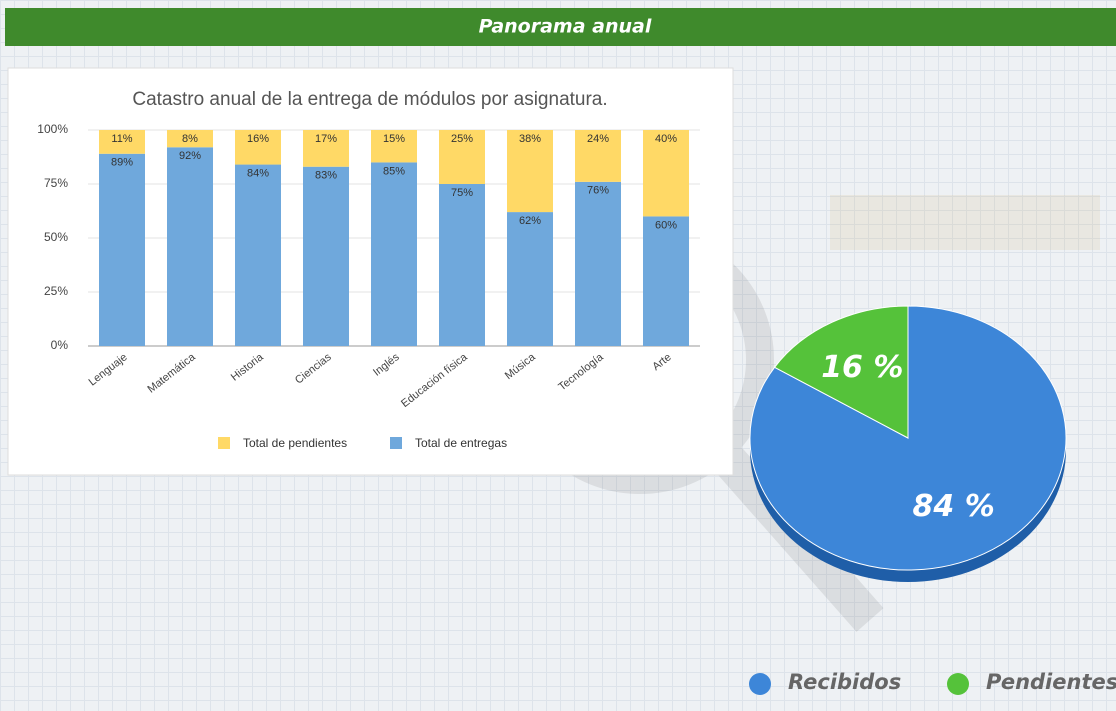 The width and height of the screenshot is (1116, 711). What do you see at coordinates (954, 506) in the screenshot?
I see `pie-label: 84 %` at bounding box center [954, 506].